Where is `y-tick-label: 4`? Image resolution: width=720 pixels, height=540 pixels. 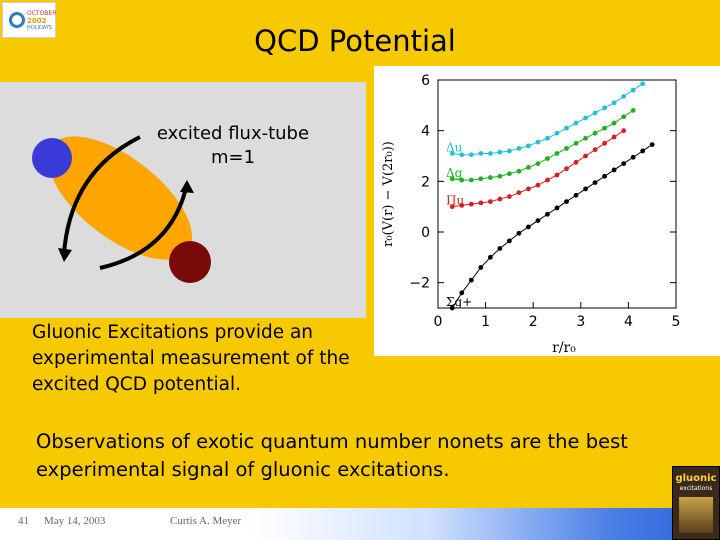
y-tick-label: 4 is located at coordinates (425, 132).